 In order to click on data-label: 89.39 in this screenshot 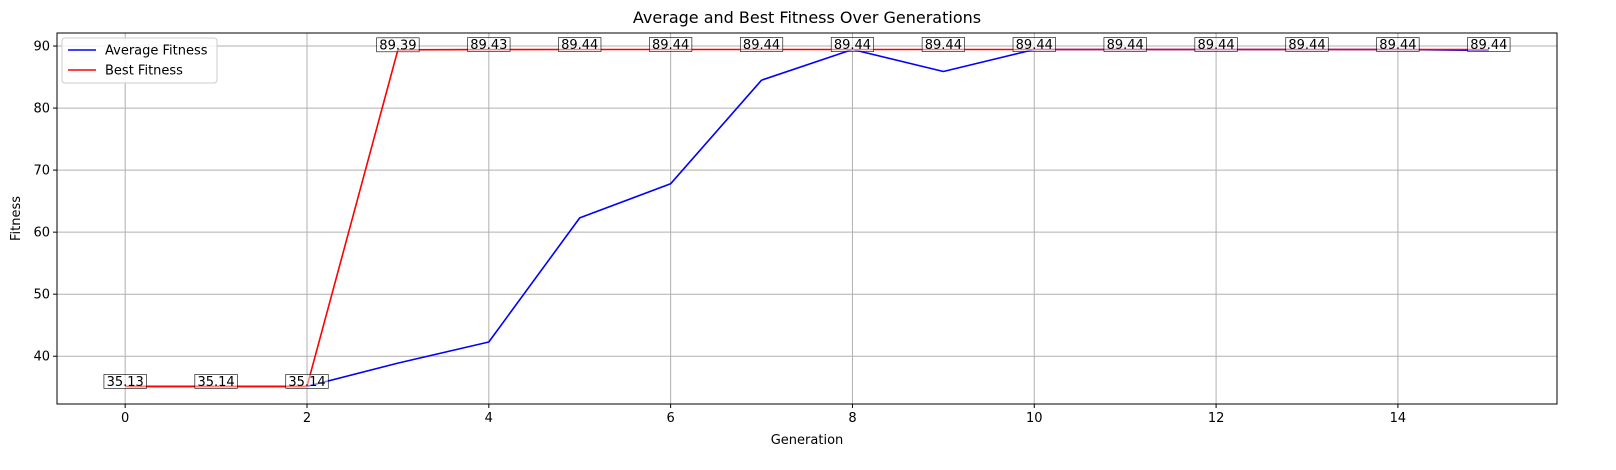, I will do `click(398, 45)`.